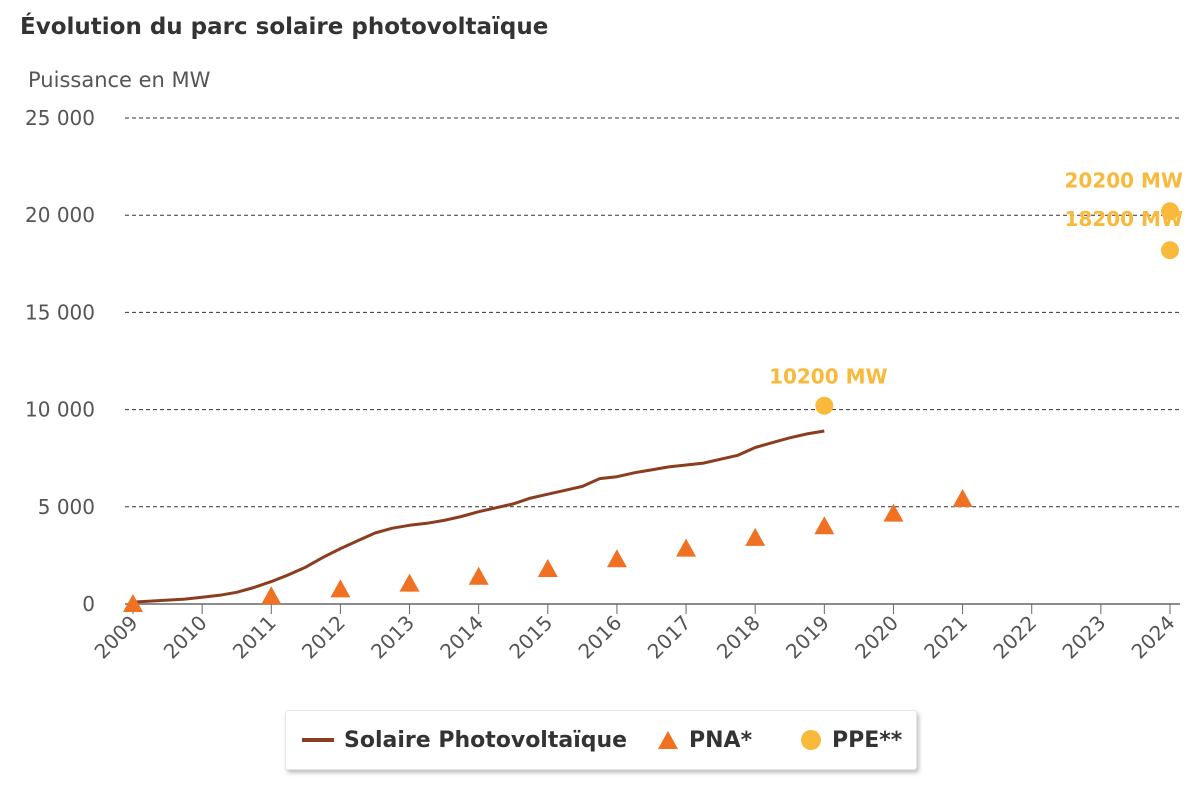 The width and height of the screenshot is (1200, 800). I want to click on legend-label-solaire: Solaire Photovoltaïque, so click(486, 740).